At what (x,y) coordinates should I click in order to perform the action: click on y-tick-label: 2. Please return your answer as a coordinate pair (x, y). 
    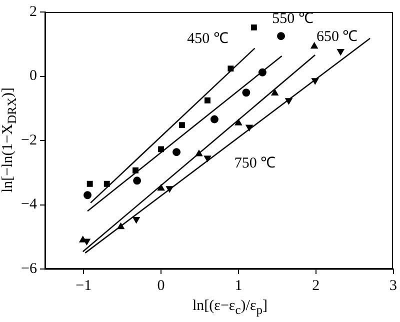
    Looking at the image, I should click on (33, 12).